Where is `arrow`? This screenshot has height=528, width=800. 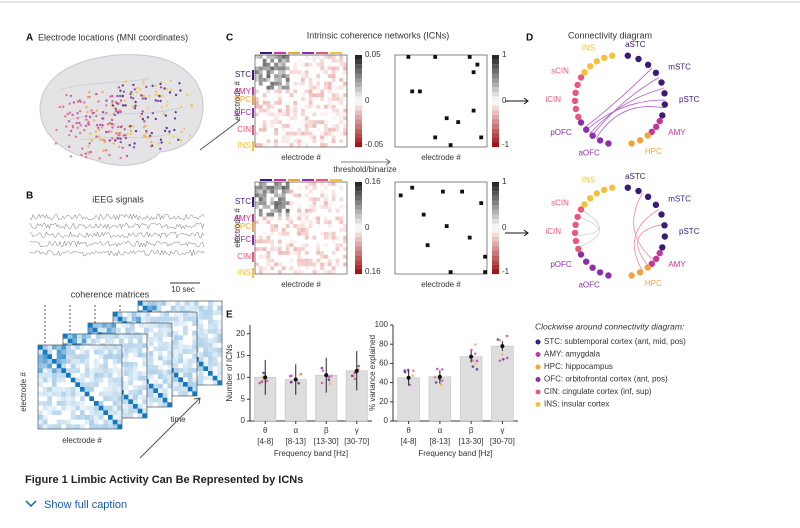
arrow is located at coordinates (366, 162).